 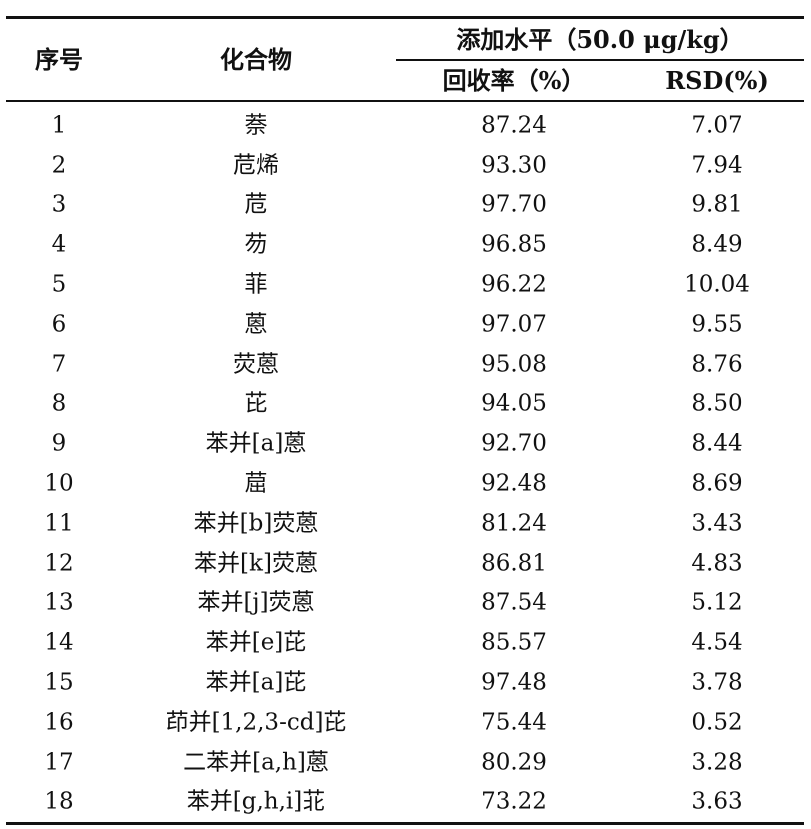 What do you see at coordinates (717, 244) in the screenshot?
I see `cell-rsd: 8.49` at bounding box center [717, 244].